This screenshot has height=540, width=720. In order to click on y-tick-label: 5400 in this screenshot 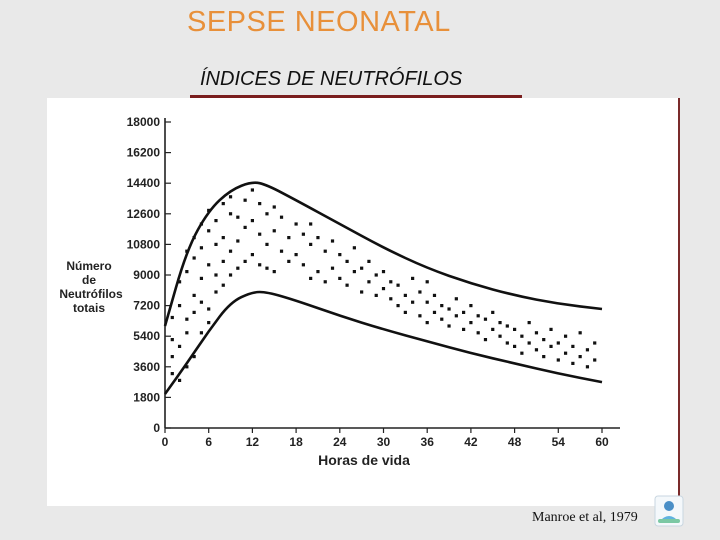, I will do `click(146, 336)`.